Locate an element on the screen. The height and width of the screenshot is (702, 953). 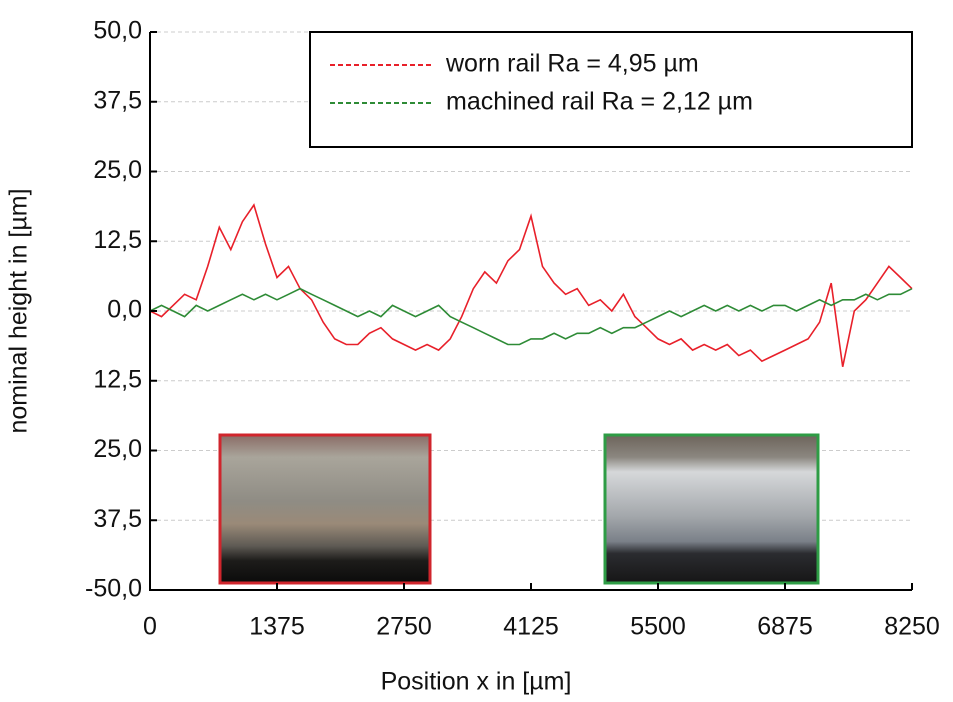
legend-label: worn rail Ra = 4,95 µm is located at coordinates (572, 64).